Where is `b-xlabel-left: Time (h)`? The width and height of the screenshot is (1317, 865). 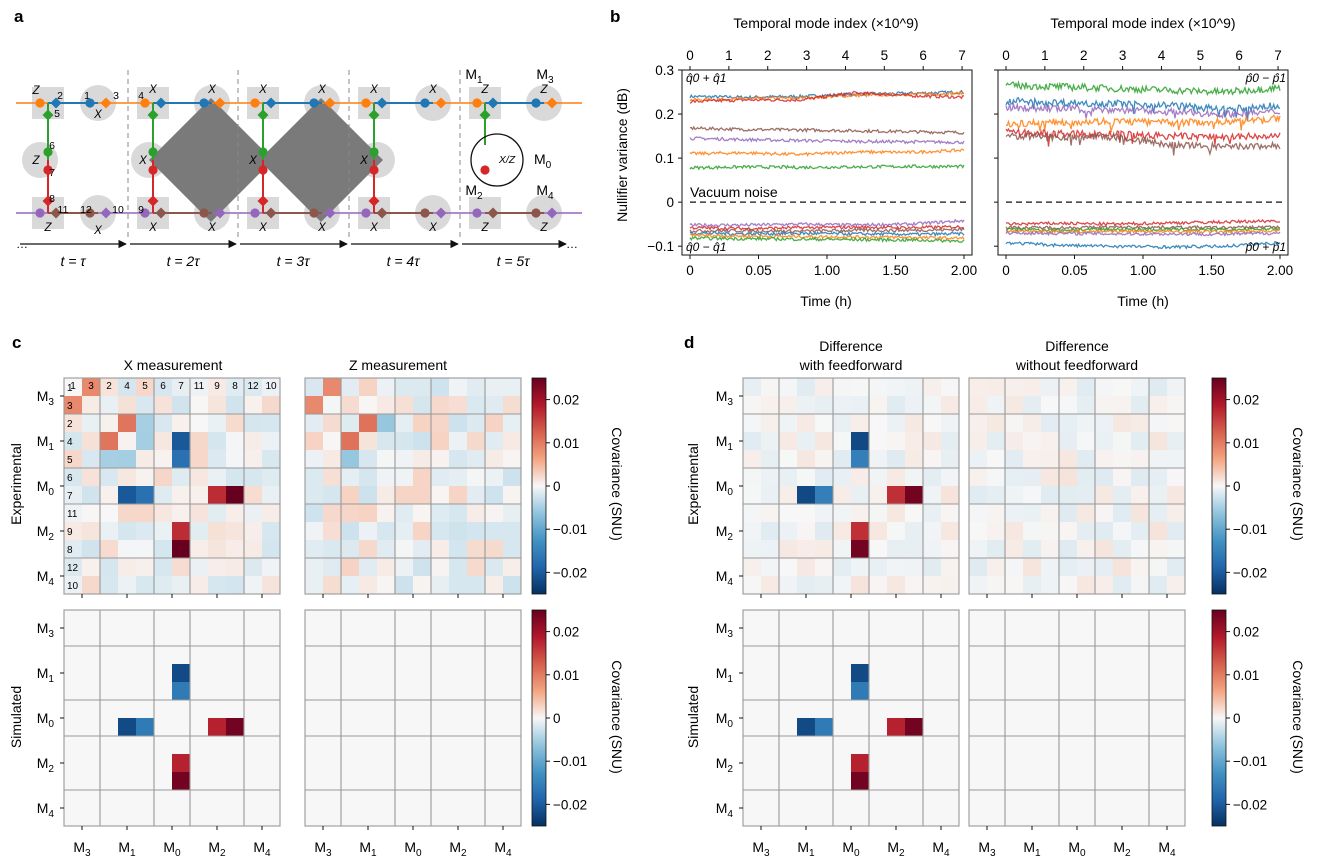
b-xlabel-left: Time (h) is located at coordinates (826, 301).